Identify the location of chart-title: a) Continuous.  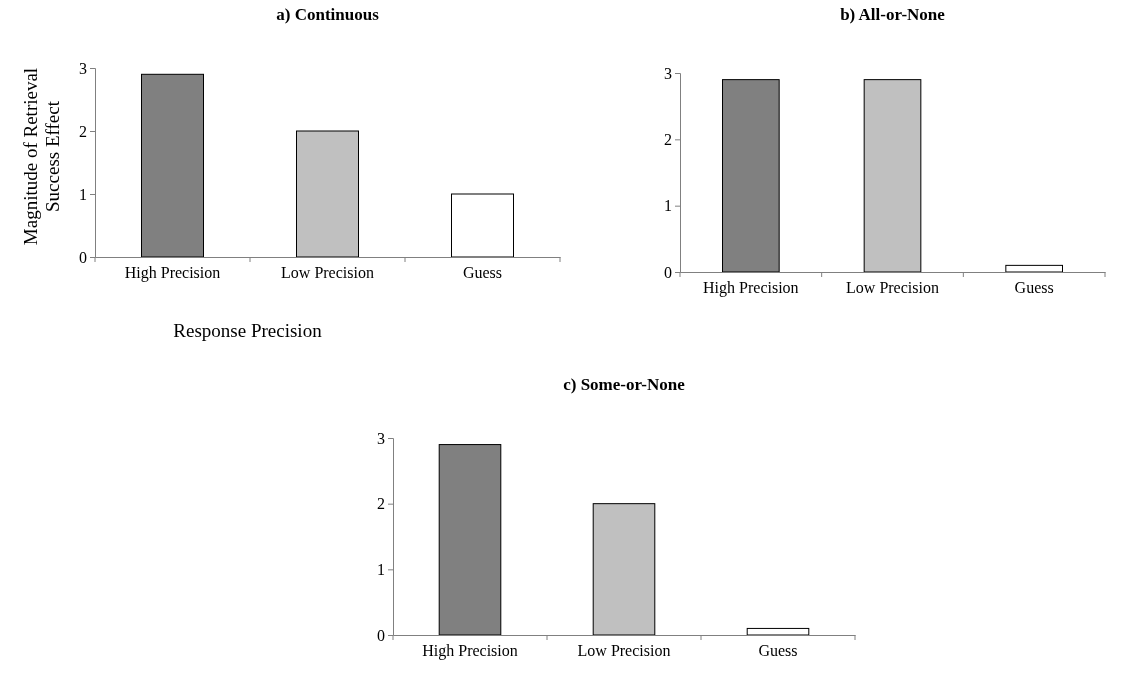
(328, 14).